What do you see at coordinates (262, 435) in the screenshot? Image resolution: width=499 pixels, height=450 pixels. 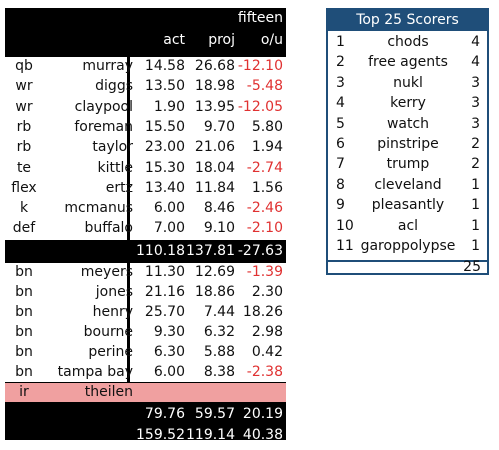 I see `grand-total-ou: 40.38` at bounding box center [262, 435].